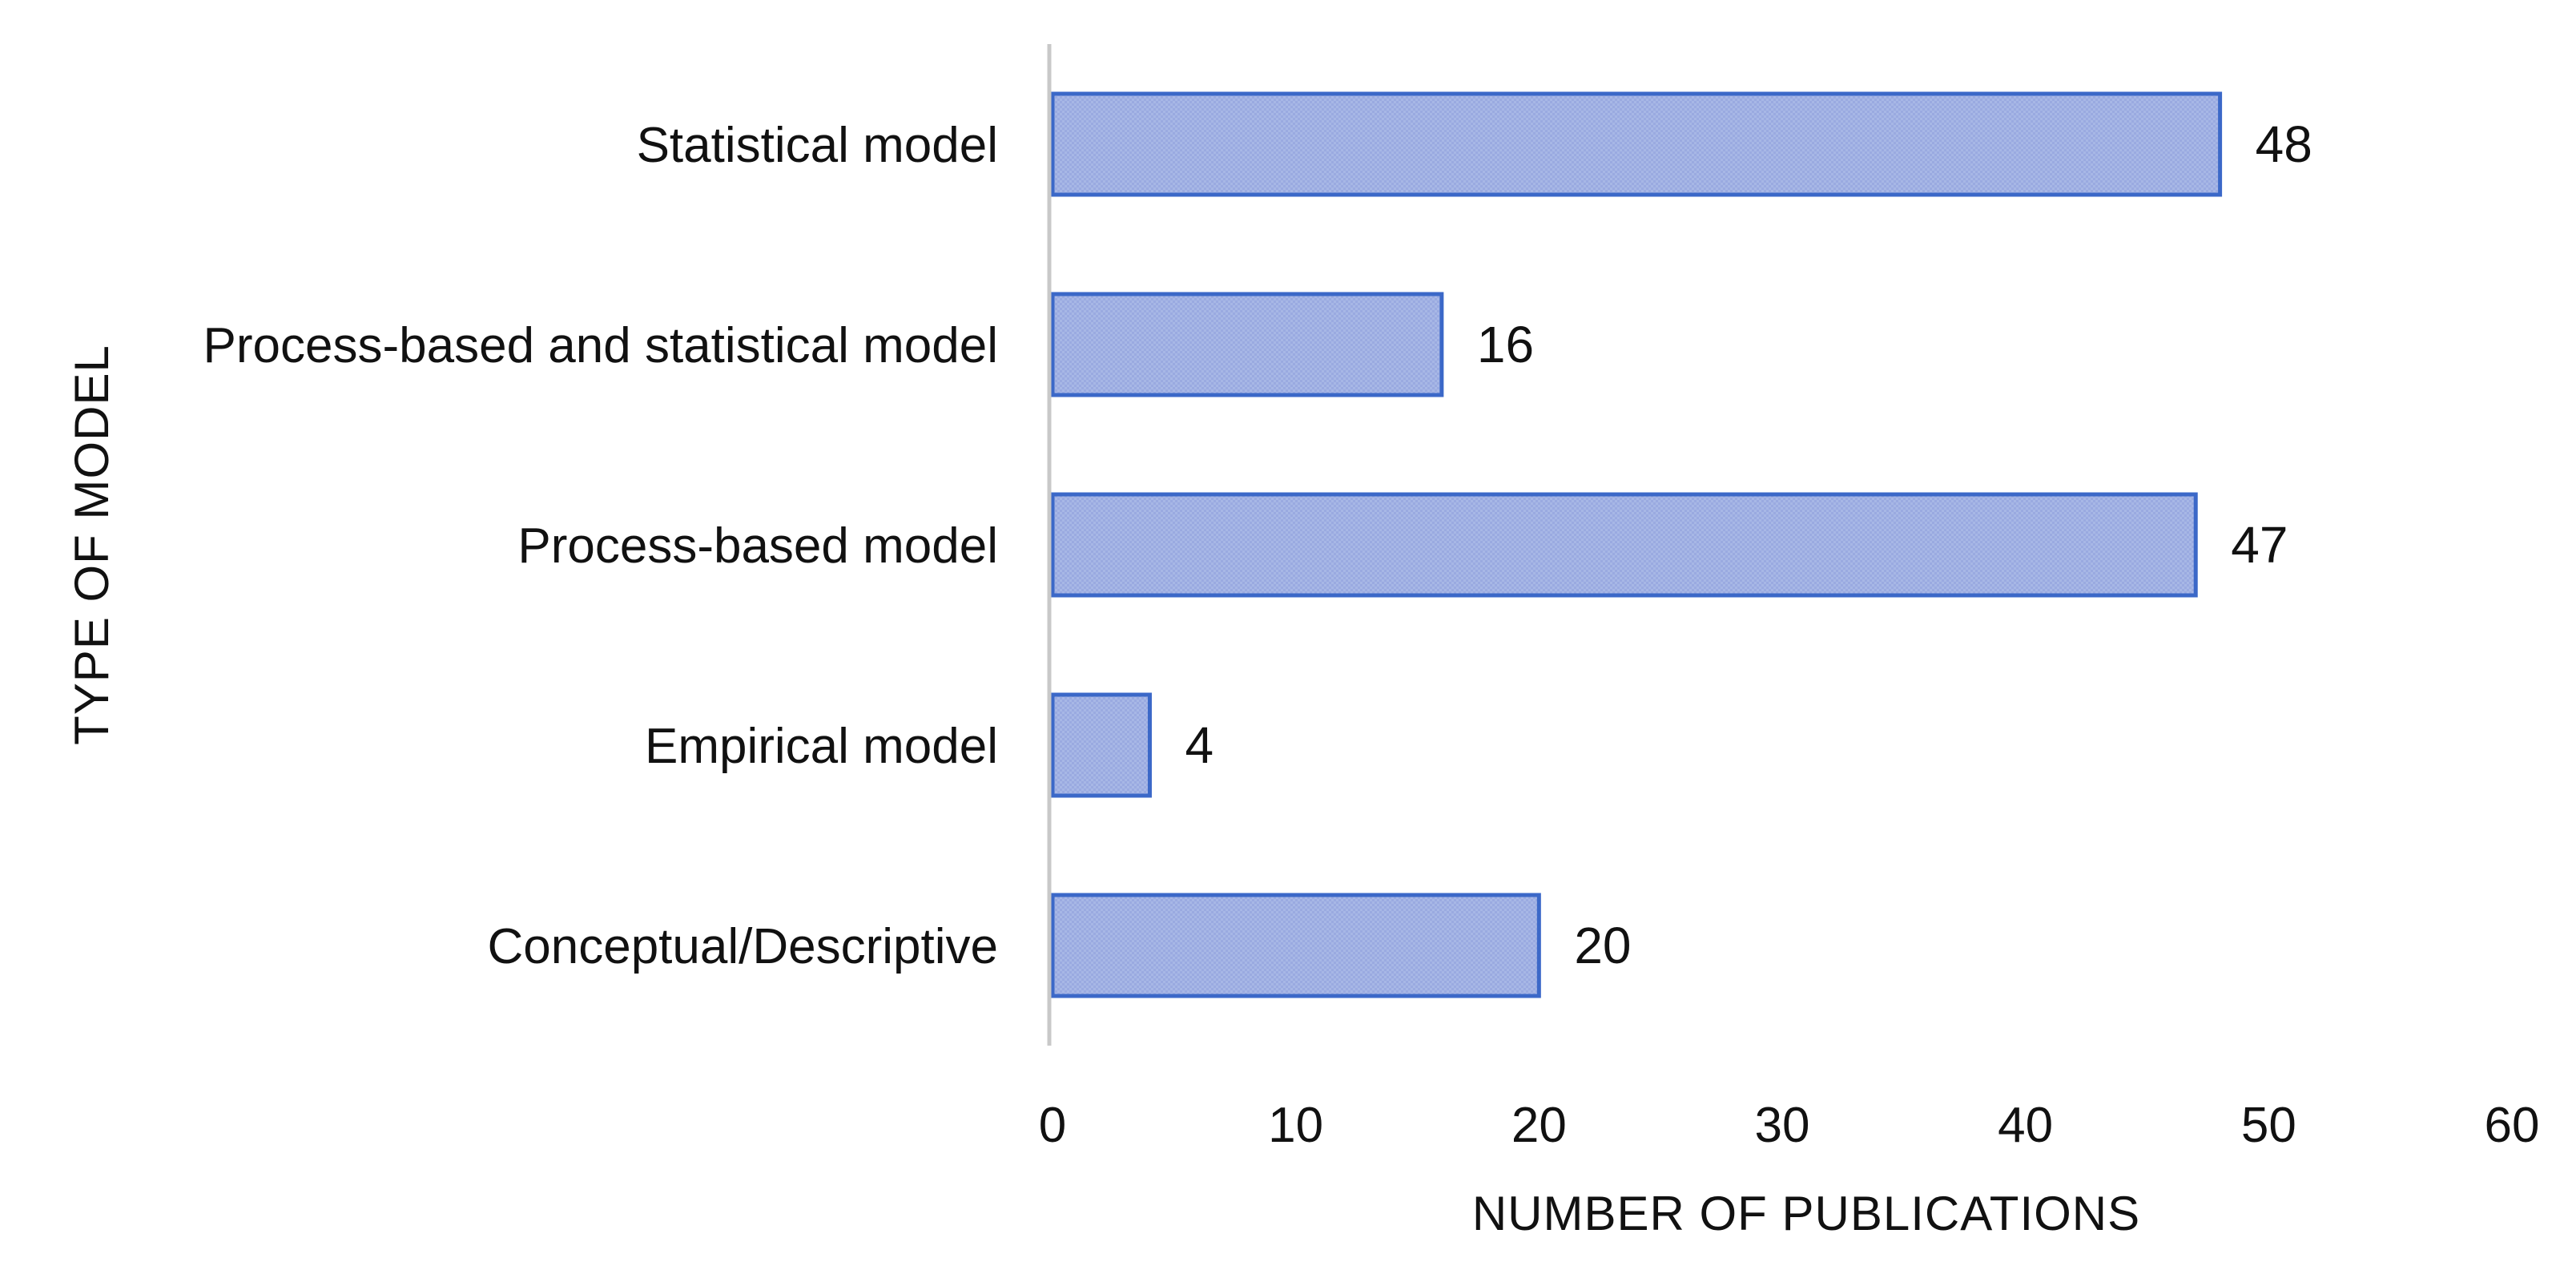  Describe the element at coordinates (817, 145) in the screenshot. I see `category-label-0: Statistical model` at that location.